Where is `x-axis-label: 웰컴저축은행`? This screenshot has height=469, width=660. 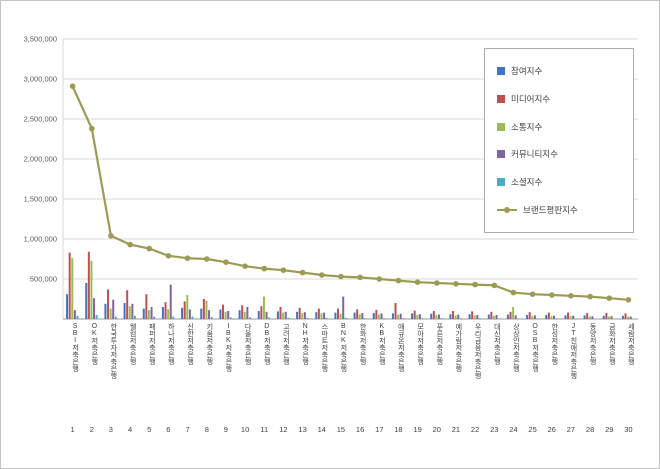 x-axis-label: 웰컴저축은행 is located at coordinates (133, 344).